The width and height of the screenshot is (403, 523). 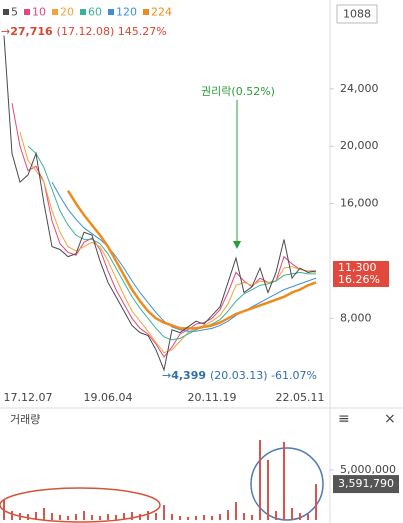 I want to click on current-volume: 3,591,790, so click(x=366, y=483).